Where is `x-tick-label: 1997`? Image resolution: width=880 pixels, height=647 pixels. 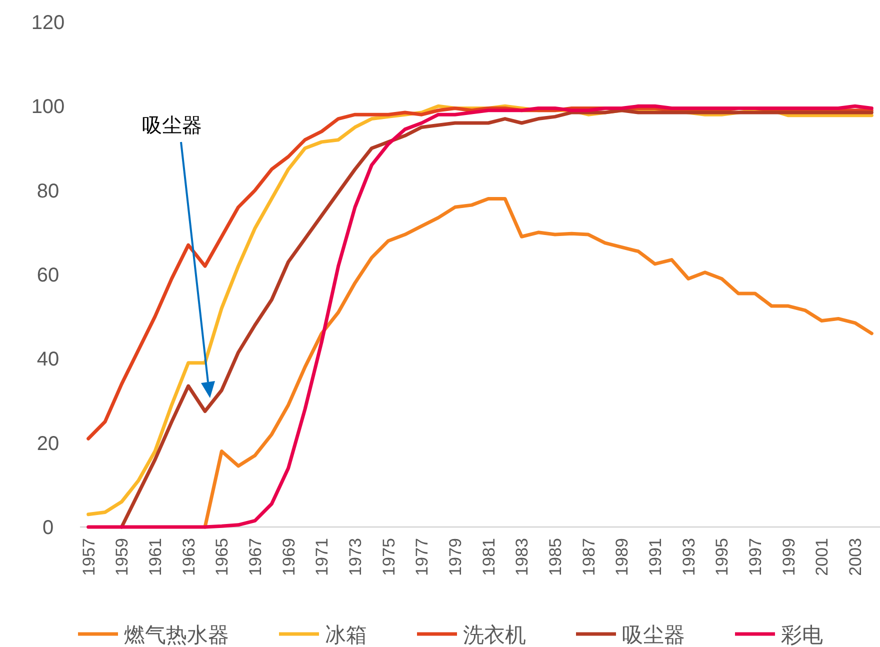
x-tick-label: 1997 is located at coordinates (755, 557).